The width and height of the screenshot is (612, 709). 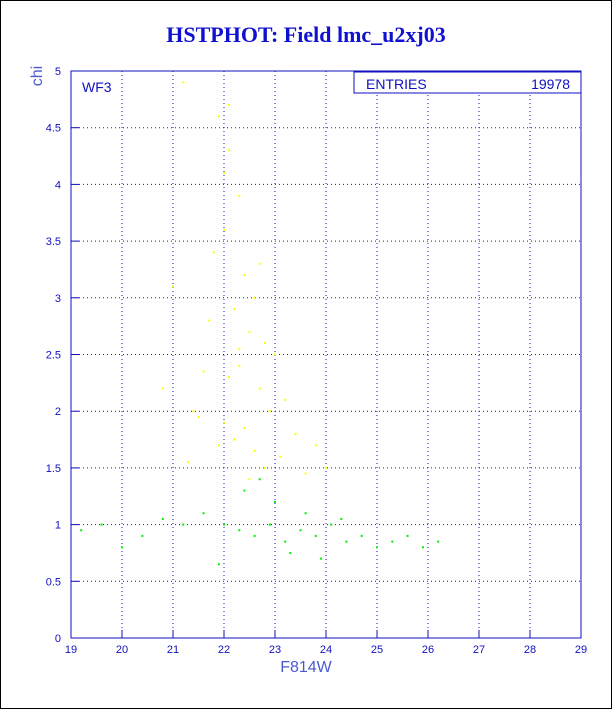 What do you see at coordinates (326, 643) in the screenshot?
I see `x-axis-ticks: 19 20 21 22 23 24 25 26 27 28 29` at bounding box center [326, 643].